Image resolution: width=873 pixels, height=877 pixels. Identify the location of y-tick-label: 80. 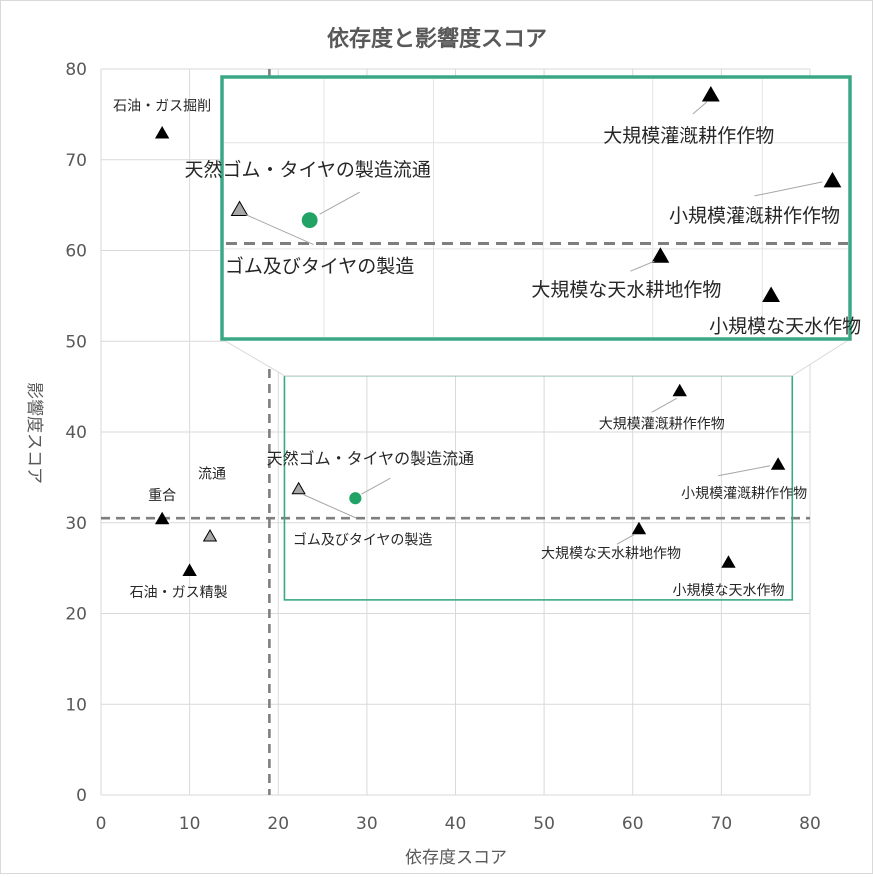
(76, 70).